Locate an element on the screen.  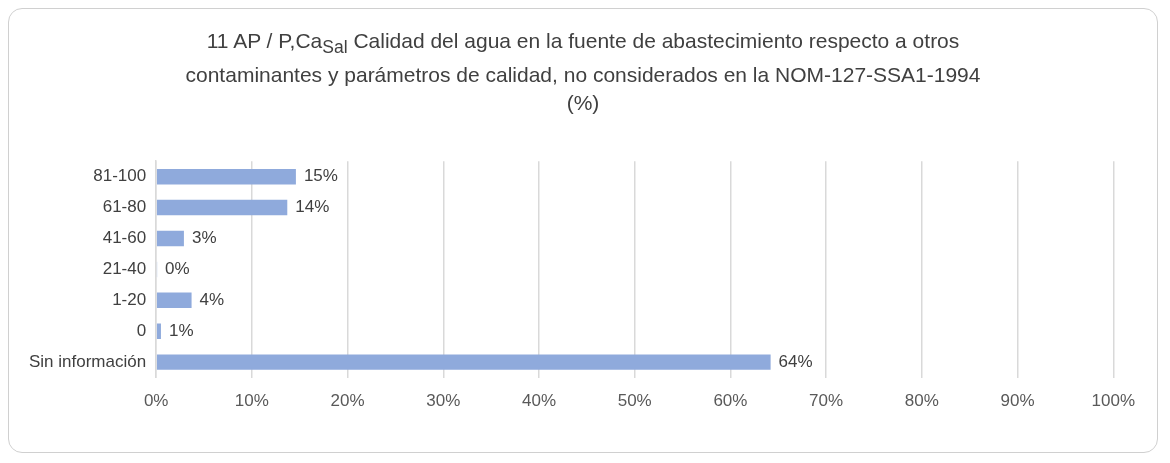
y-tick-label: 41-60 is located at coordinates (124, 238).